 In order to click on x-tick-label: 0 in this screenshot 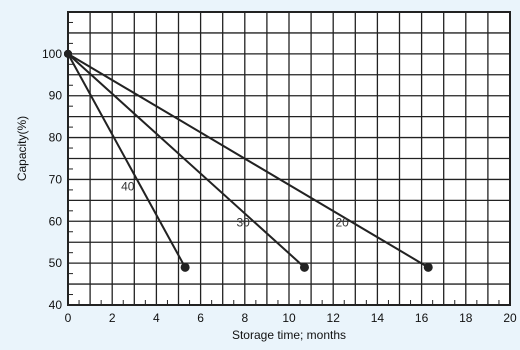, I will do `click(68, 318)`.